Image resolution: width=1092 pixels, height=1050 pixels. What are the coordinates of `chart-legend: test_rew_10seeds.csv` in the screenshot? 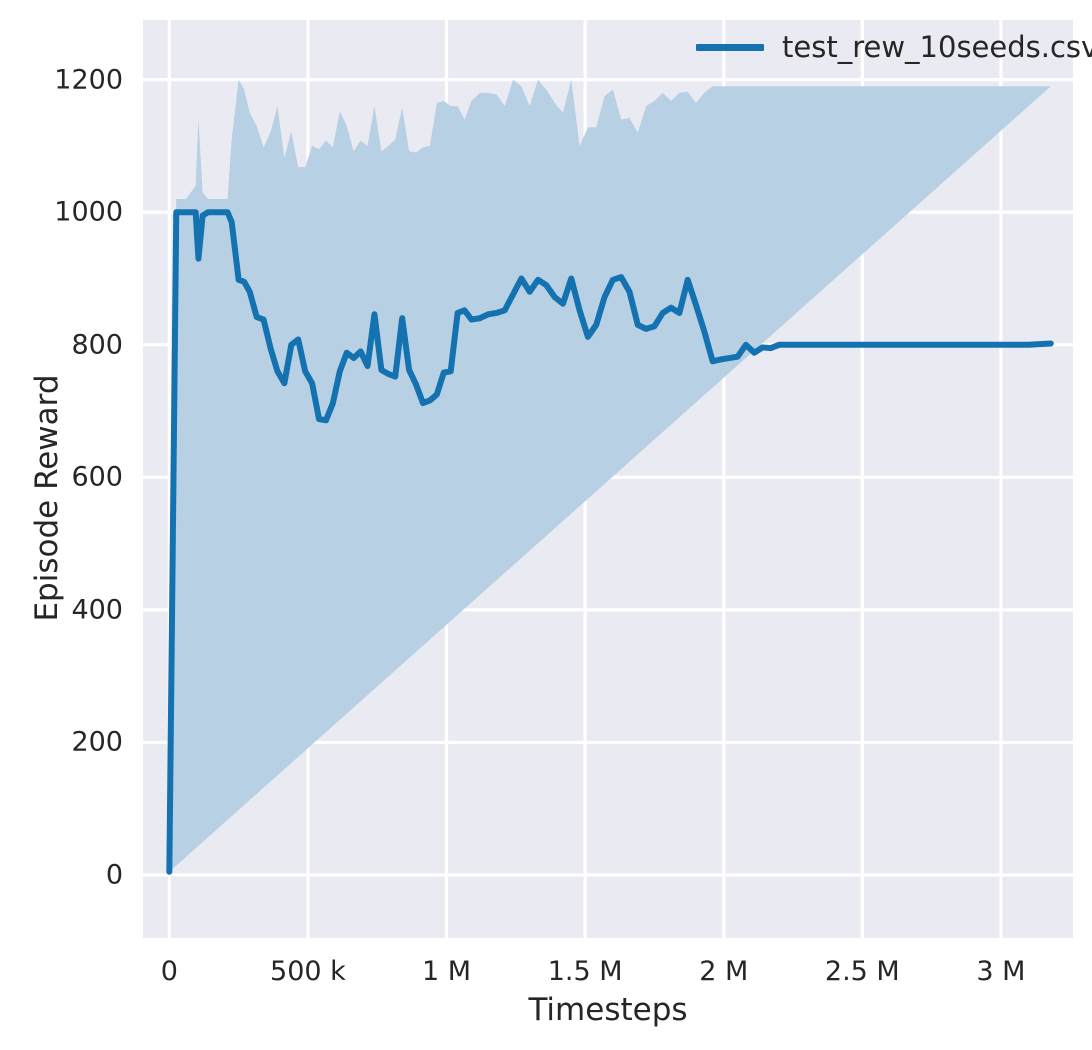 It's located at (891, 47).